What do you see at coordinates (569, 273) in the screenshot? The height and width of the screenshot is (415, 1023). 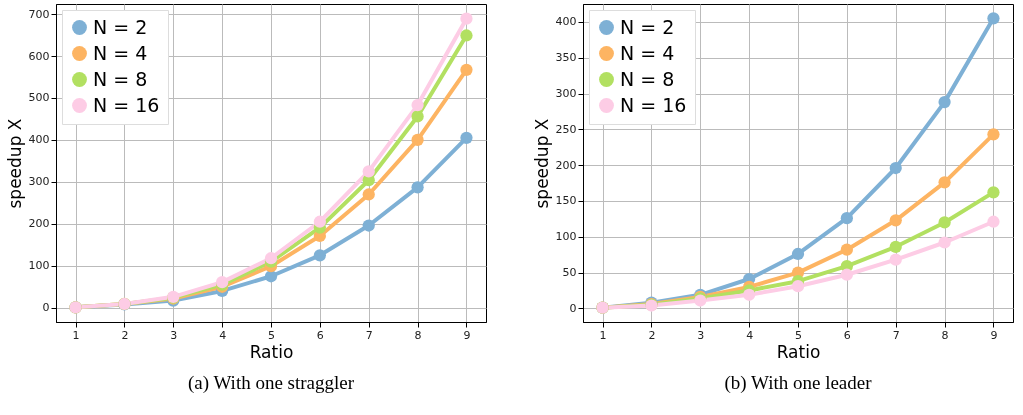 I see `y-tick-label: 50` at bounding box center [569, 273].